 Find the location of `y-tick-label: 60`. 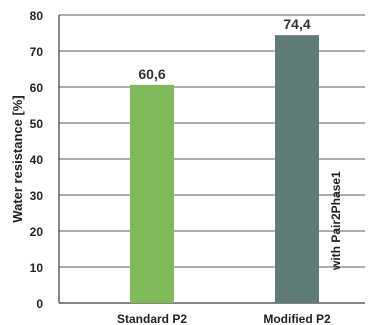

y-tick-label: 60 is located at coordinates (37, 88).